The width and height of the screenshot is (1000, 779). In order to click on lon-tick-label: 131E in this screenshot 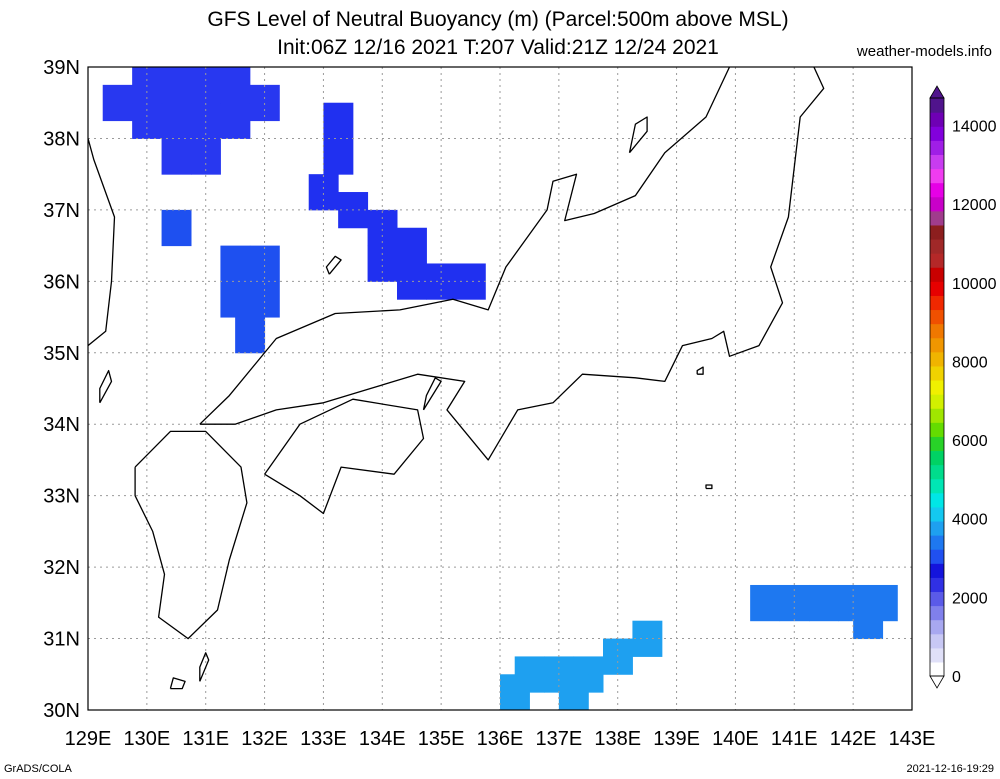, I will do `click(205, 739)`.